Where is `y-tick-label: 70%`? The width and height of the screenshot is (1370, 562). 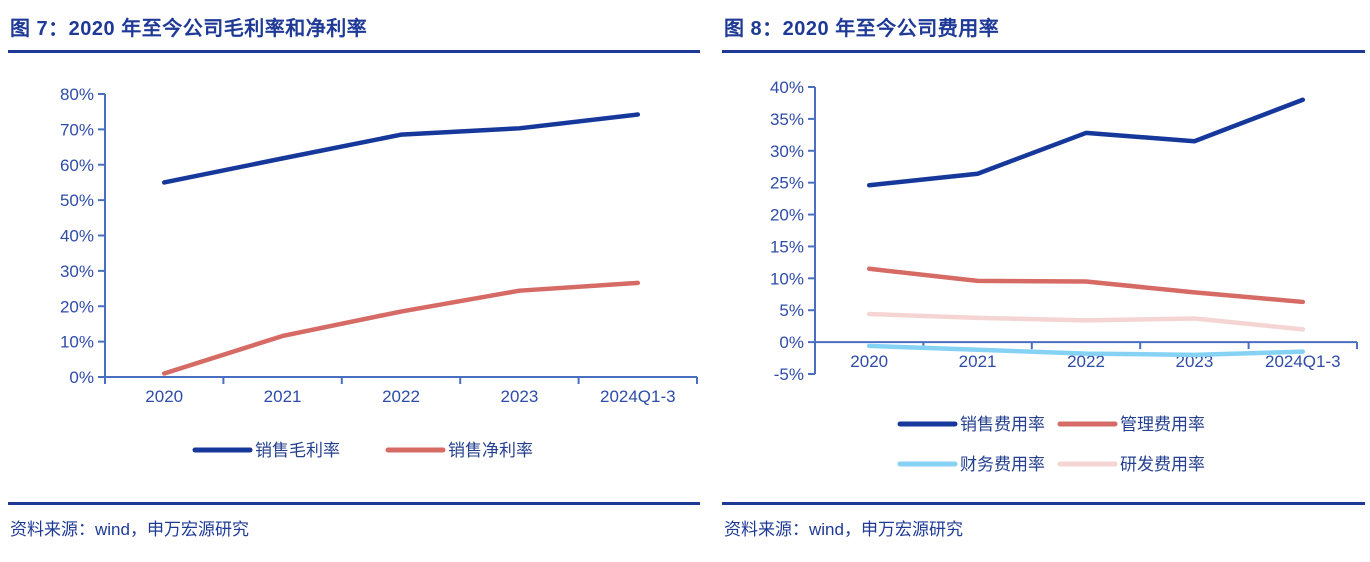
y-tick-label: 70% is located at coordinates (77, 129).